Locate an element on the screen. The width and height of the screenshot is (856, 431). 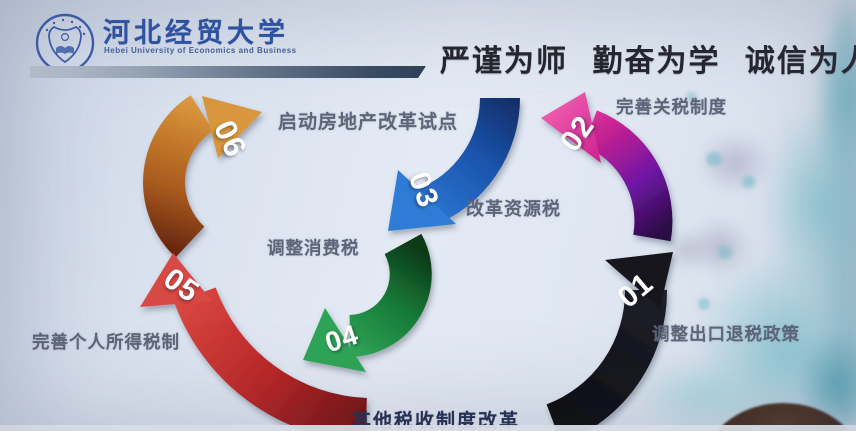
step-label-04: 调整消费税 is located at coordinates (313, 248).